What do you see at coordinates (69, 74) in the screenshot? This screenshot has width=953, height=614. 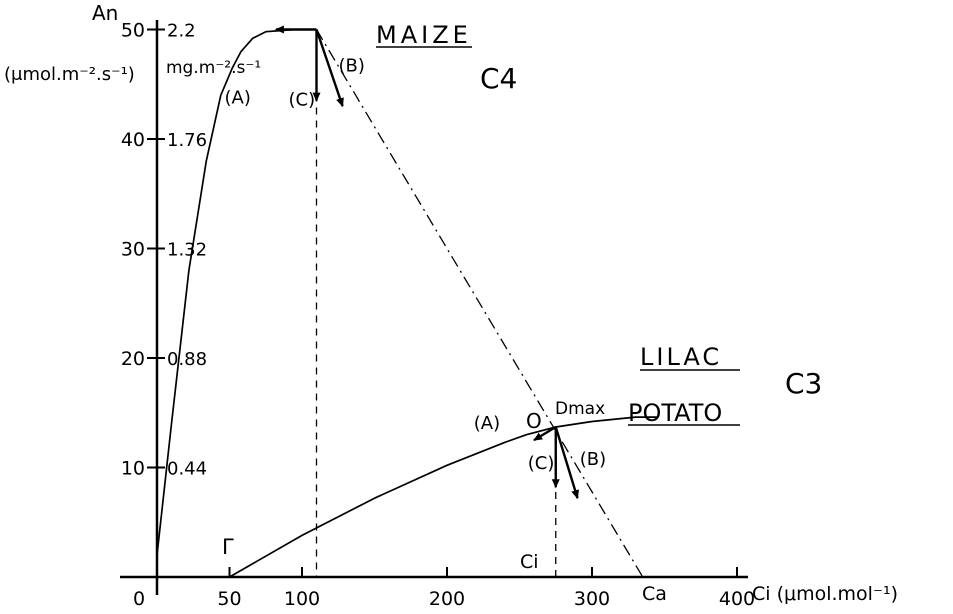 I see `y-axis-units-left: (μmol.m⁻².s⁻¹)` at bounding box center [69, 74].